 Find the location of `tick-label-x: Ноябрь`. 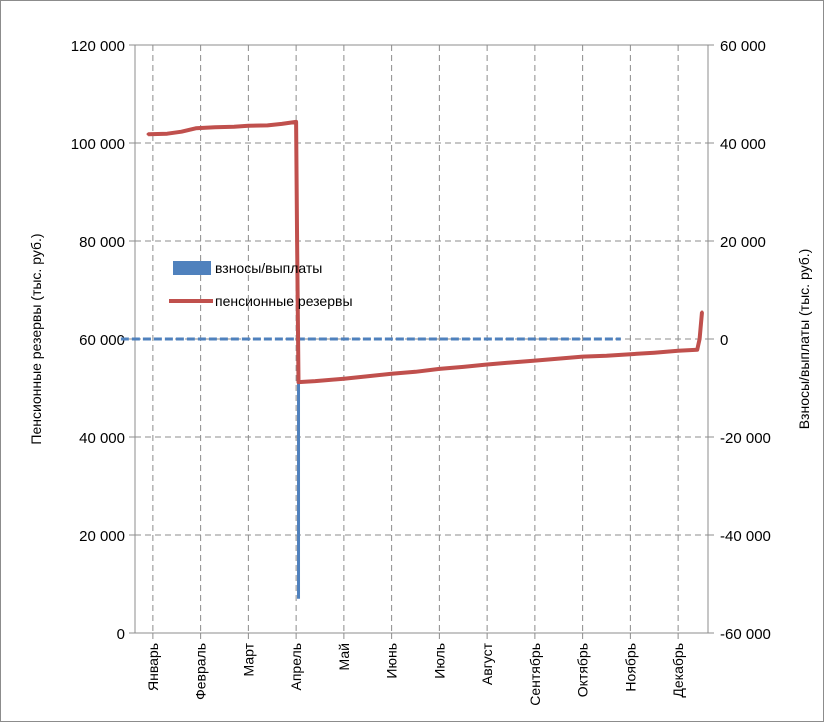

tick-label-x: Ноябрь is located at coordinates (630, 667).